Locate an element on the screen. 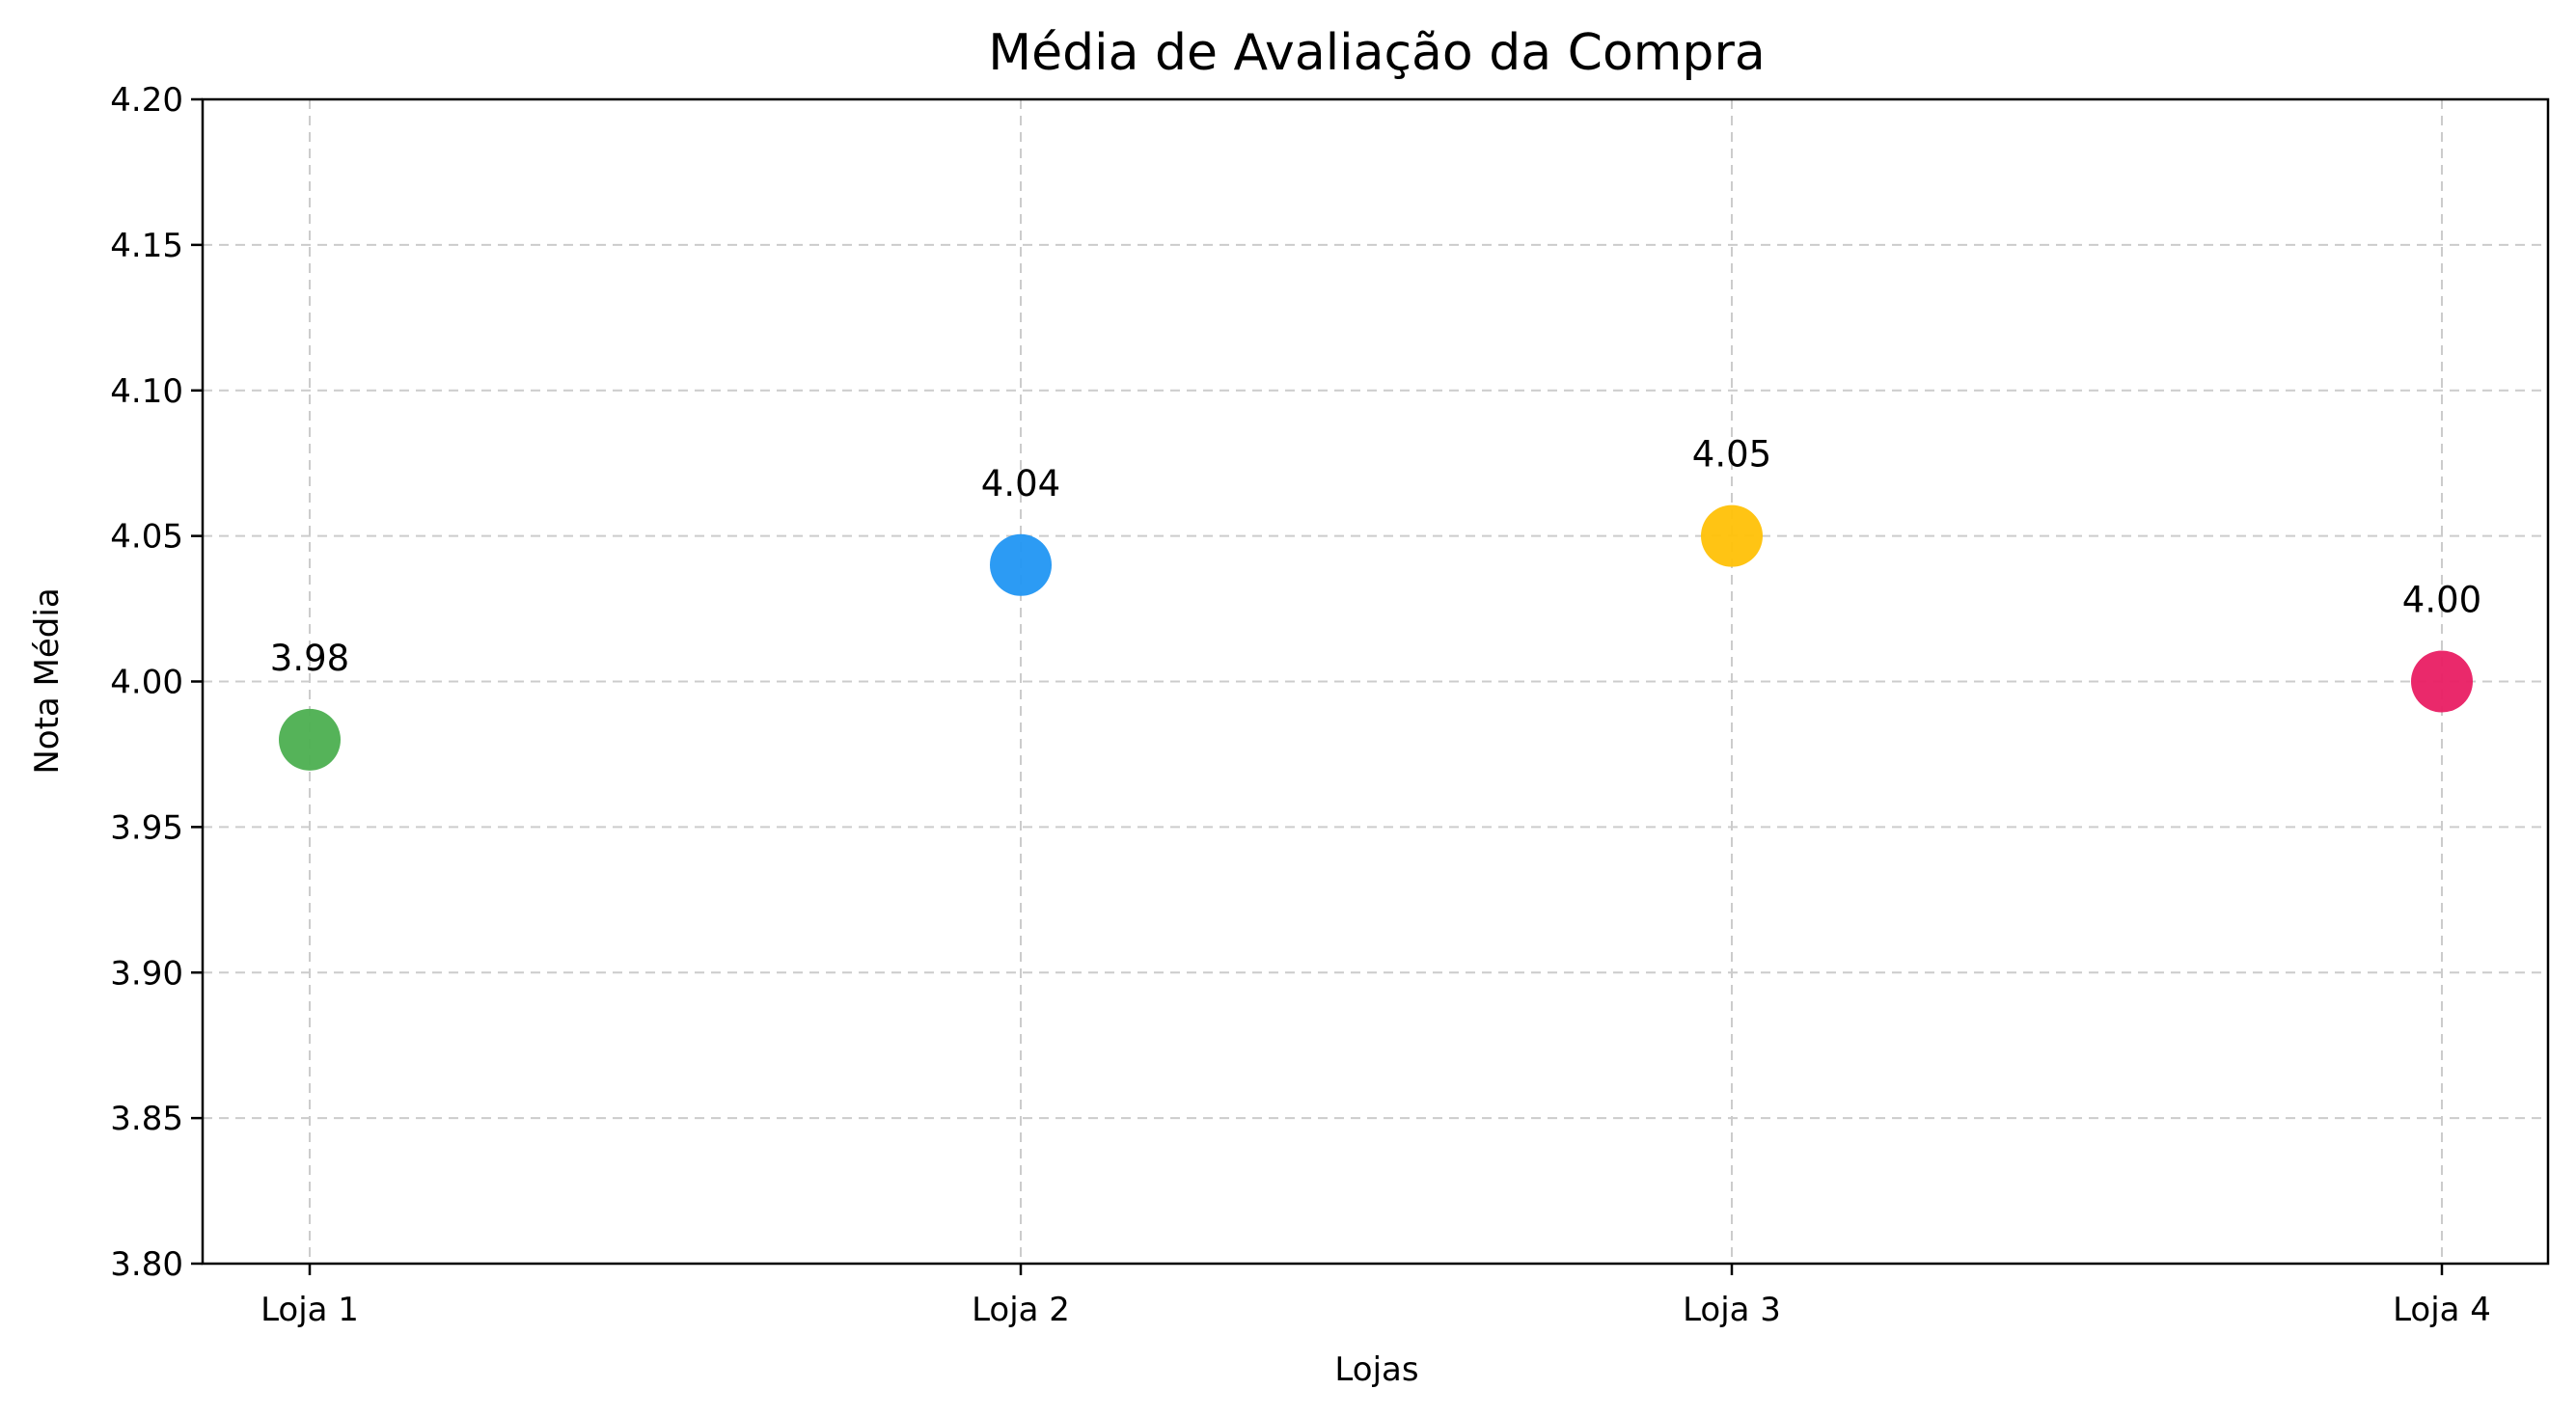 The height and width of the screenshot is (1417, 2576). chart-title: Média de Avaliação da Compra is located at coordinates (1377, 53).